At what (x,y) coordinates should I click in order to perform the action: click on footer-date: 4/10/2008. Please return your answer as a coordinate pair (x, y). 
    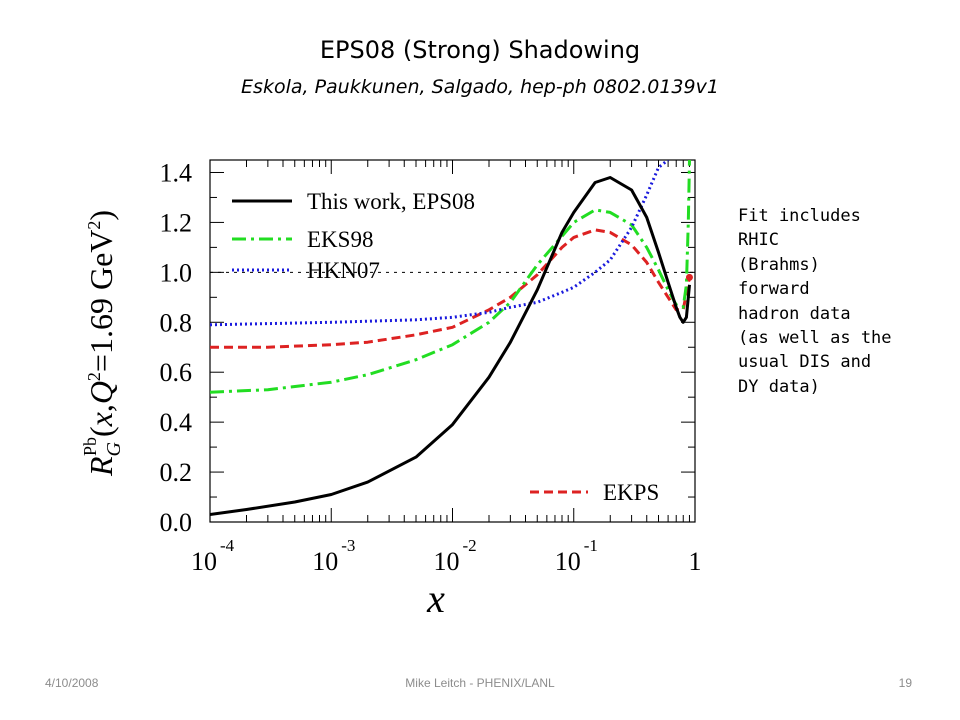
    Looking at the image, I should click on (72, 683).